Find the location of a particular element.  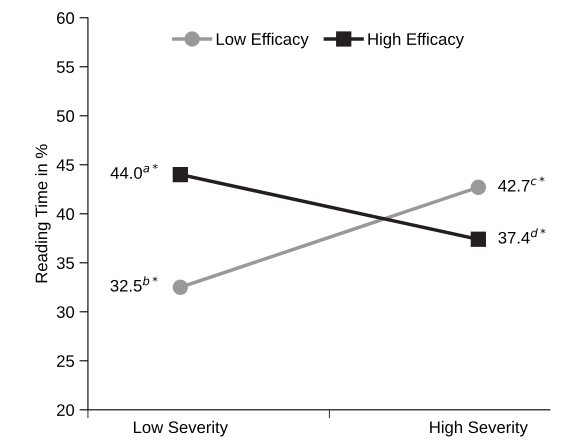

y-tick-label: 35 is located at coordinates (65, 263).